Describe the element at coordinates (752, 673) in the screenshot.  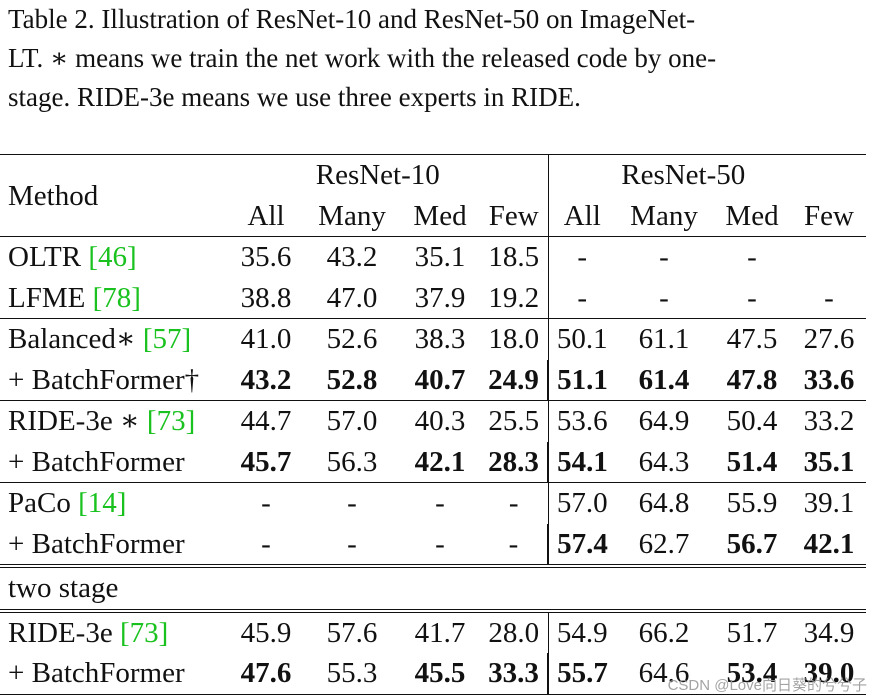
I see `value-cell: 53.4` at that location.